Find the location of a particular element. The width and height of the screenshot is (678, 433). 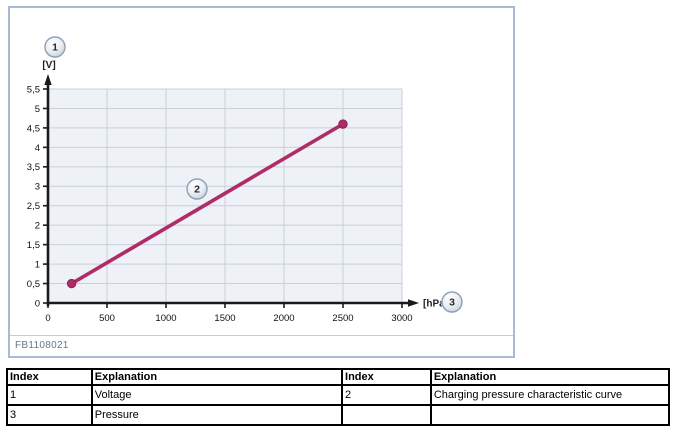

callout-number-3: 3 is located at coordinates (452, 303).